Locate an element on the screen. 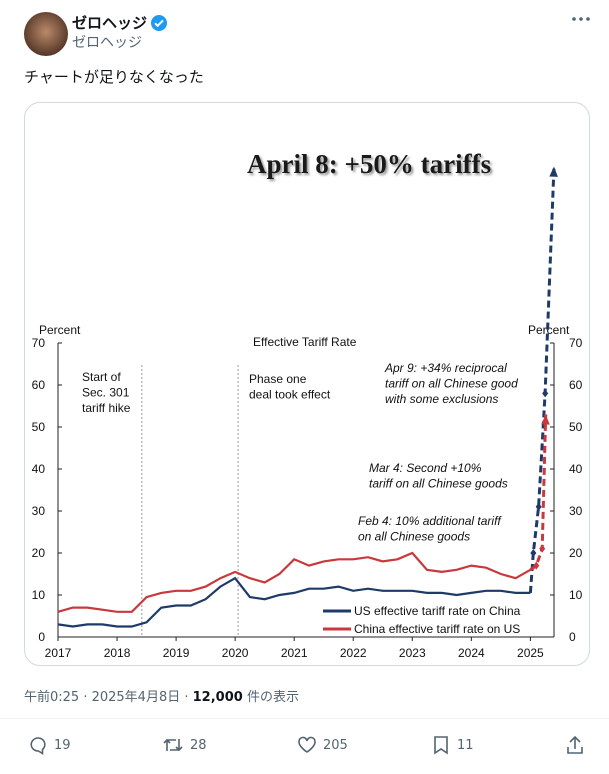 The height and width of the screenshot is (774, 609). share-button is located at coordinates (575, 745).